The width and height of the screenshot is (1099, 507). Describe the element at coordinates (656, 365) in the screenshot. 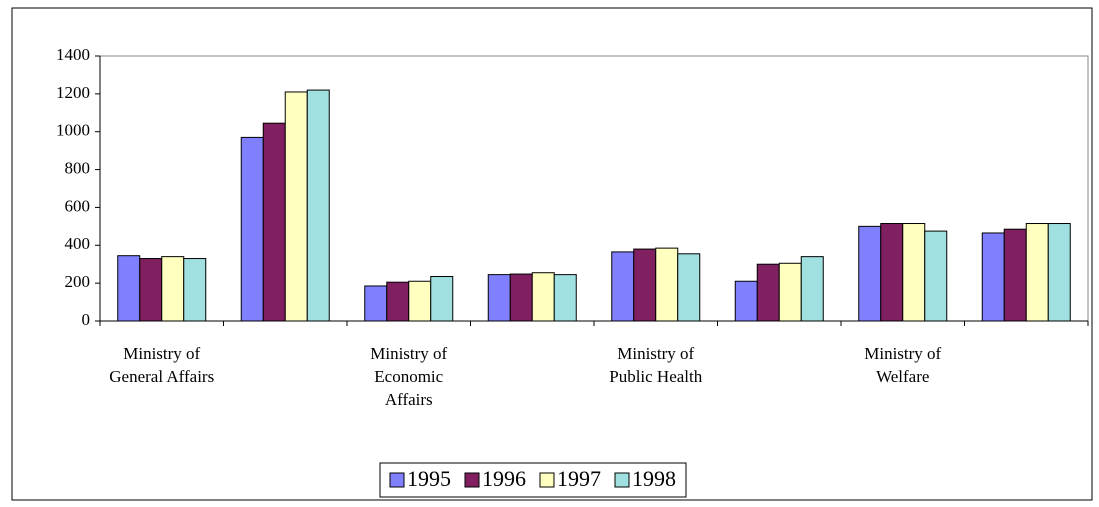

I see `x-tick-label: Ministry of Public Health` at that location.